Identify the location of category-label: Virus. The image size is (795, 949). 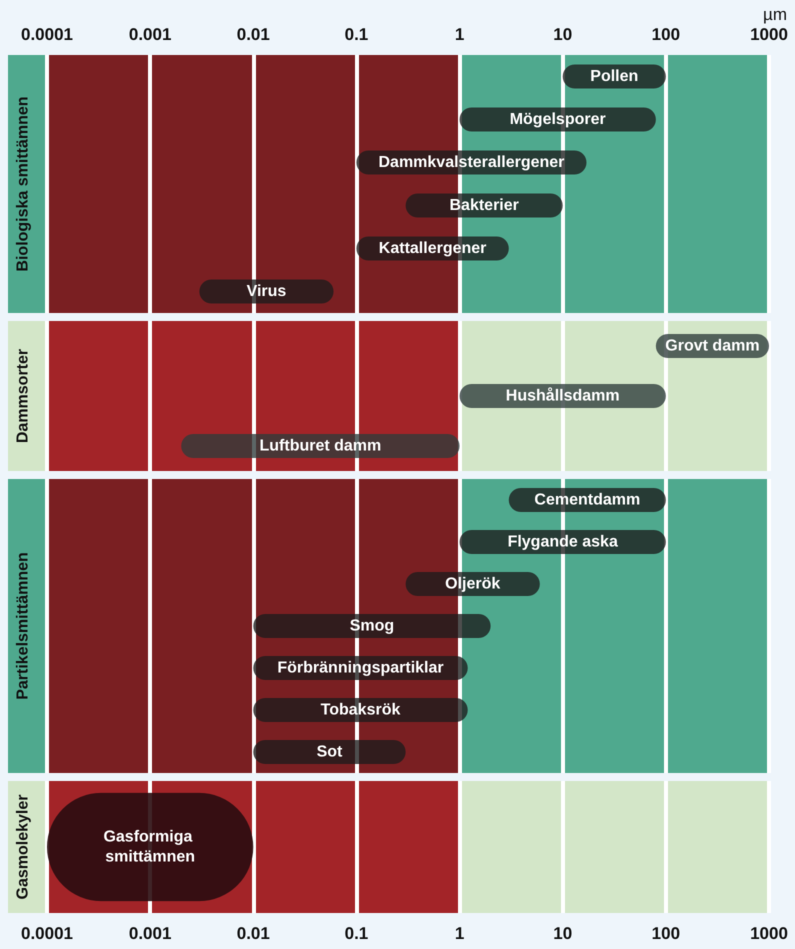
(266, 291).